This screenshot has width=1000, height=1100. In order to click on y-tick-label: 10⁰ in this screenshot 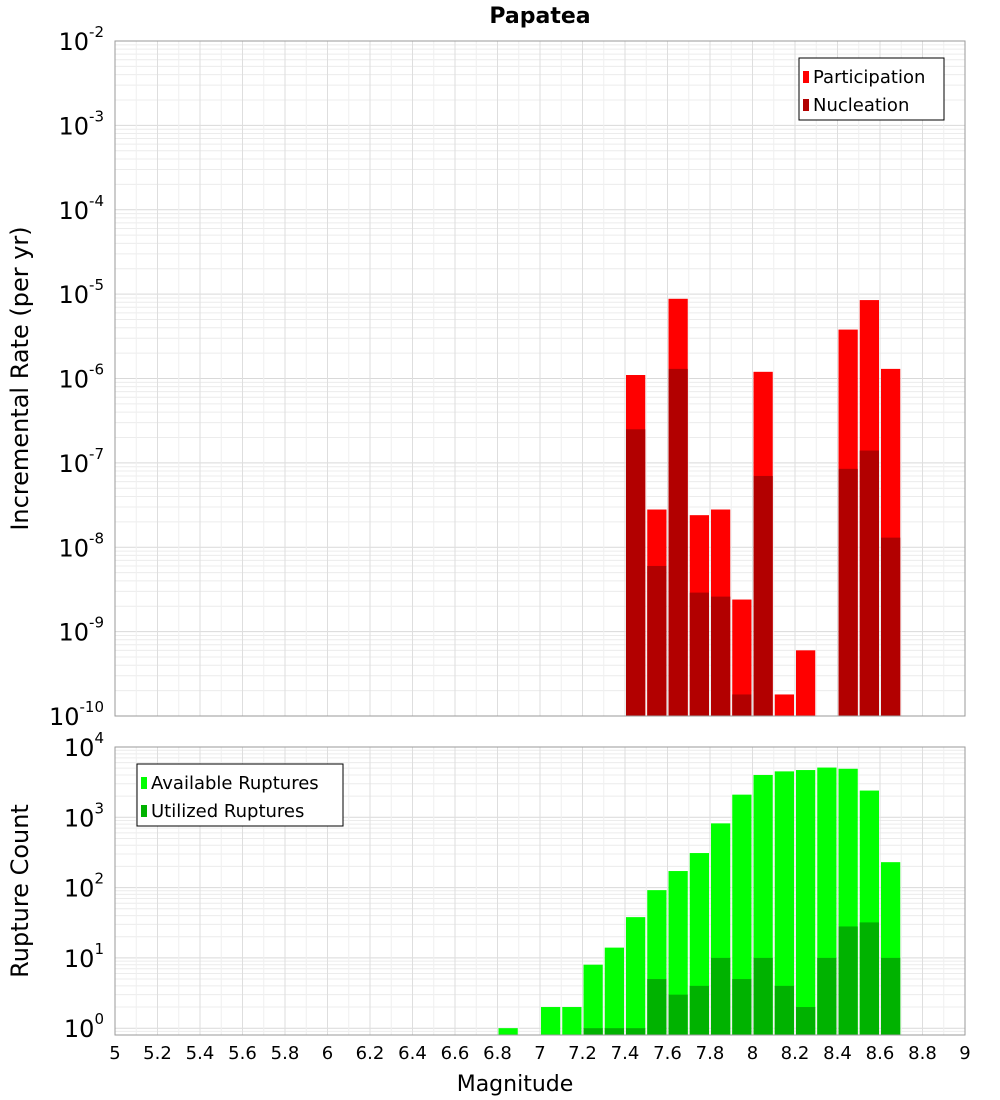, I will do `click(84, 1026)`.